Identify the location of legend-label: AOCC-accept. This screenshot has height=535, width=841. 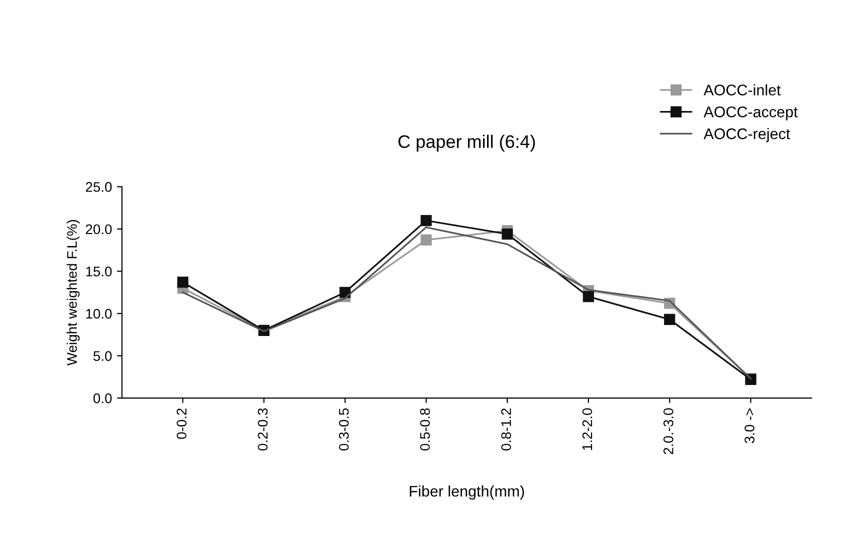
(751, 113).